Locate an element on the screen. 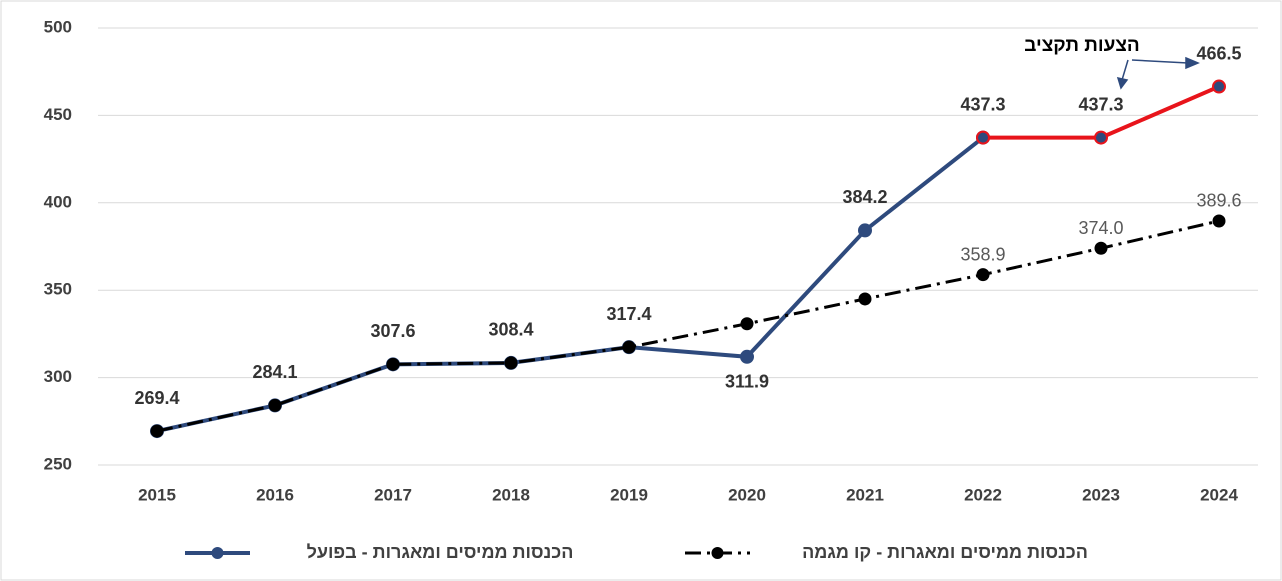 Image resolution: width=1282 pixels, height=581 pixels. x-tick-label: 2022 is located at coordinates (983, 494).